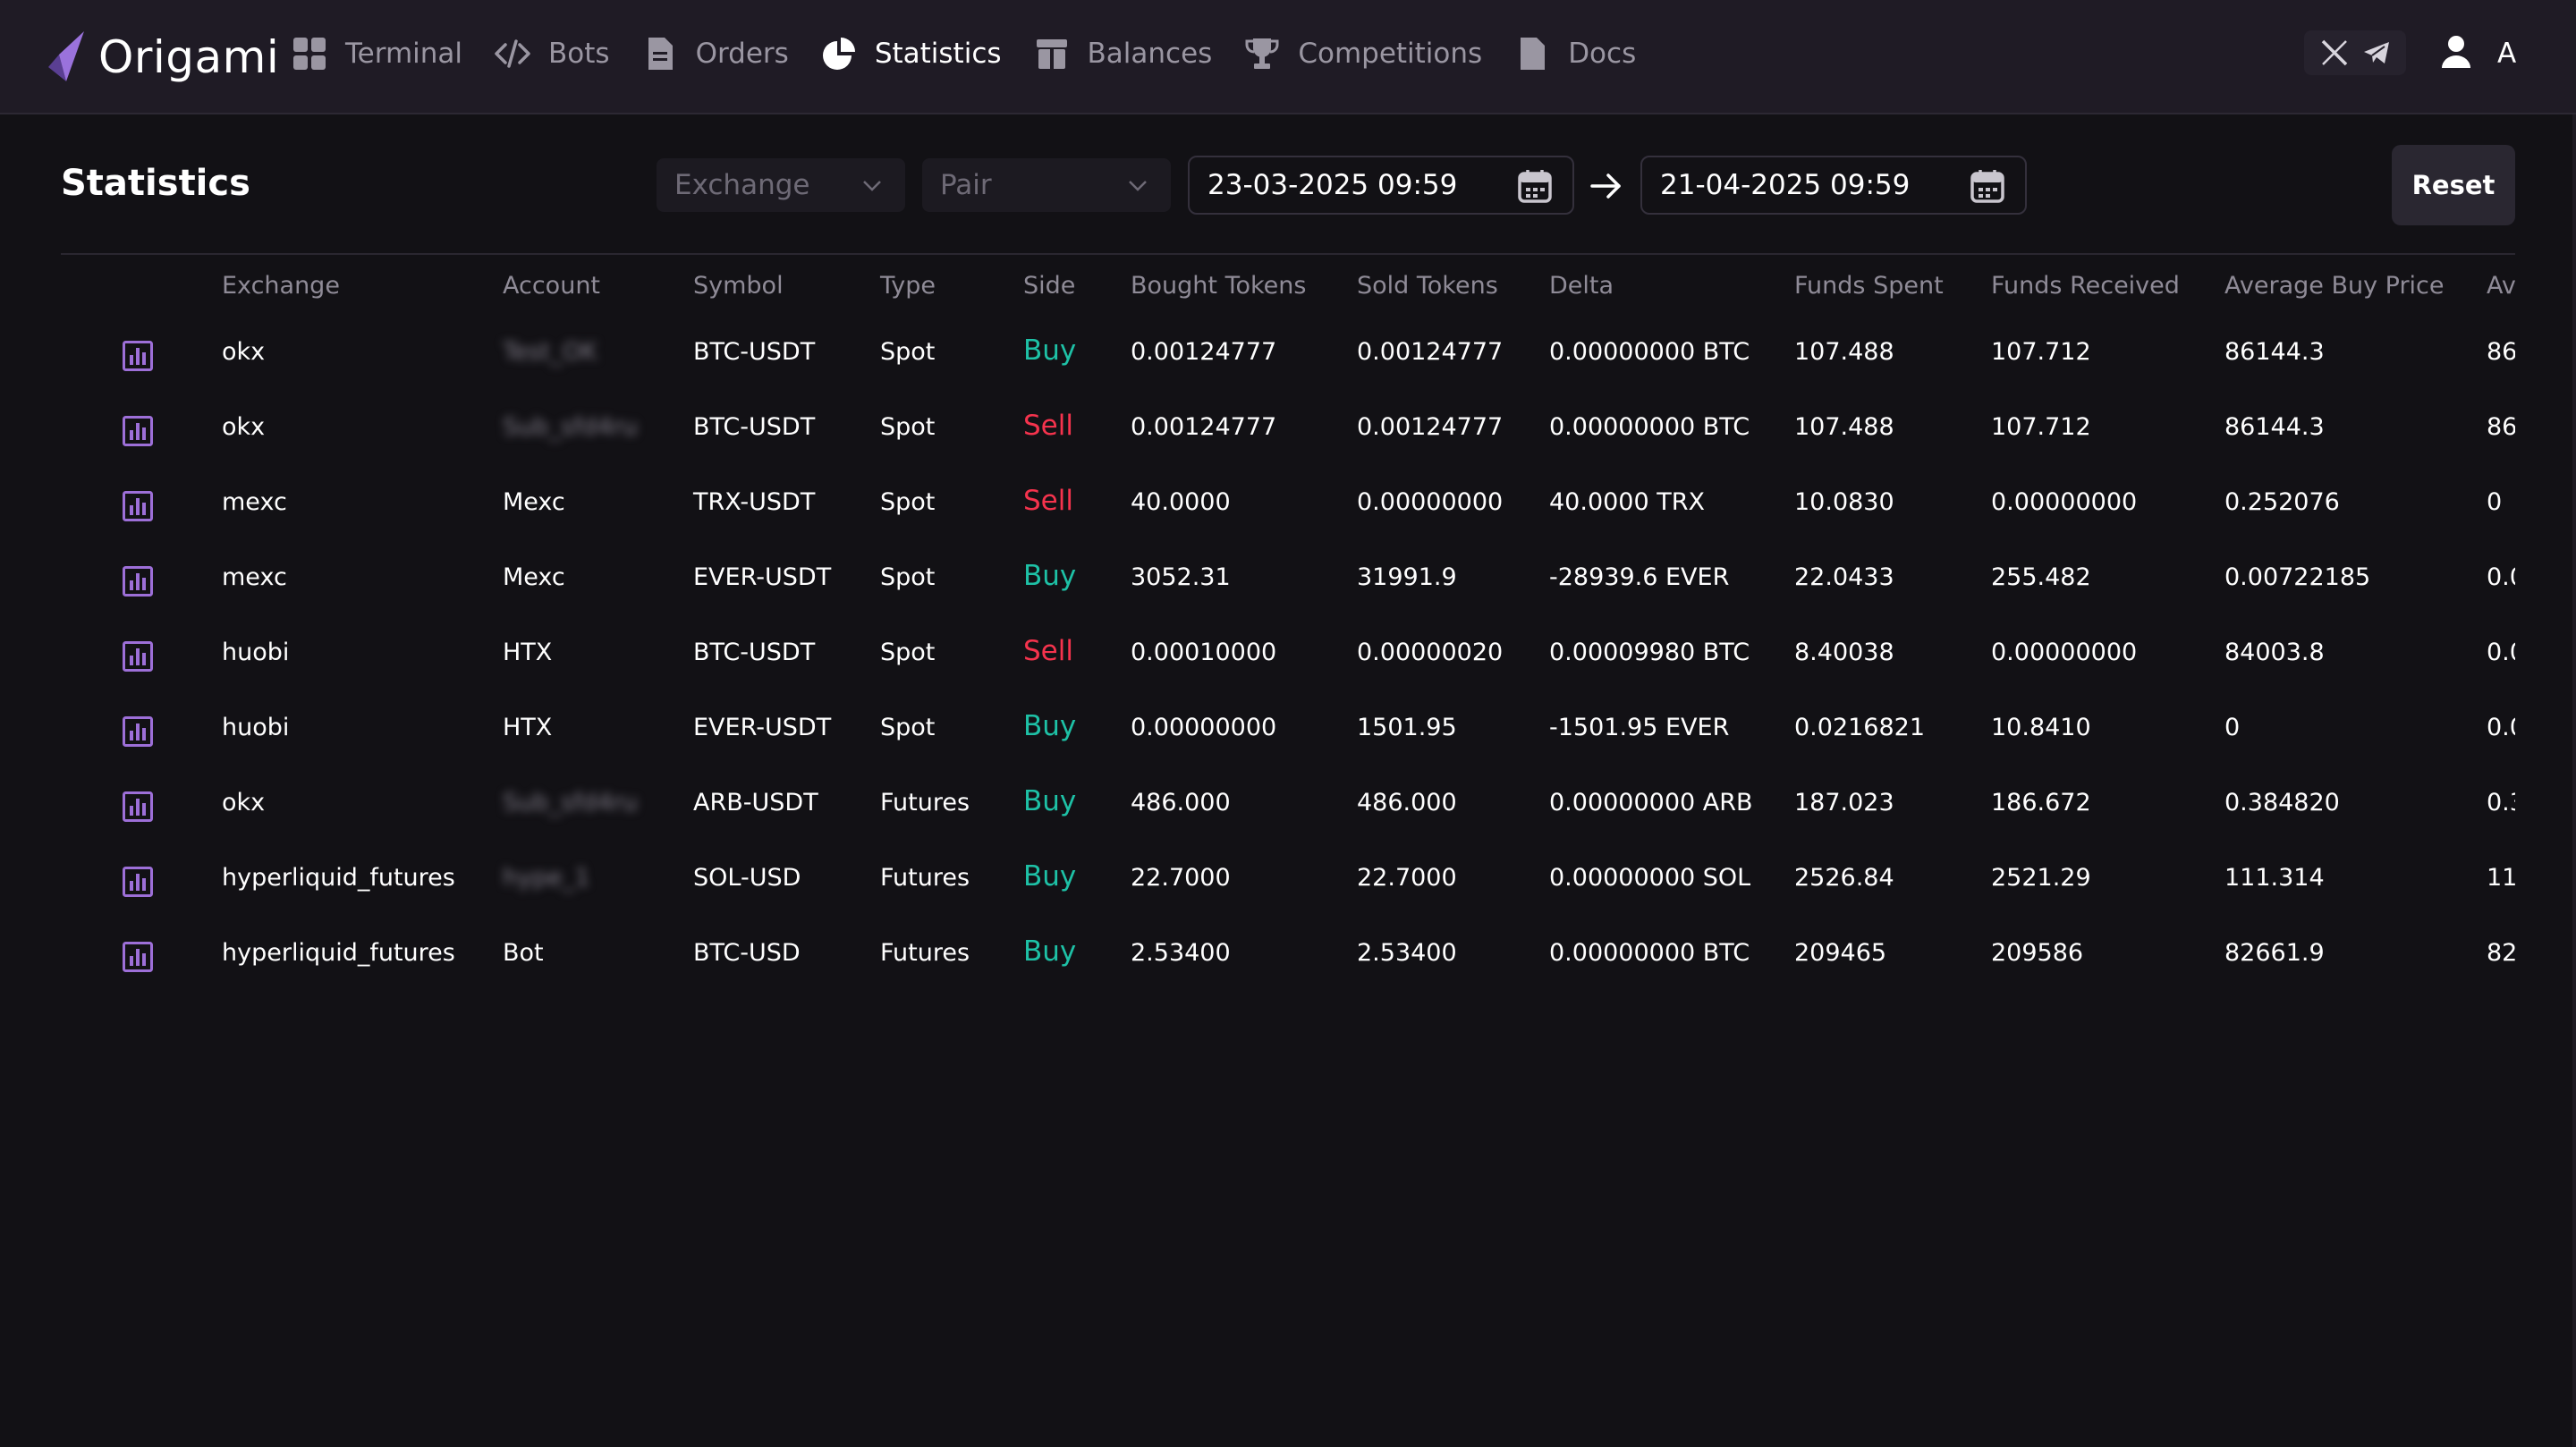  What do you see at coordinates (1363, 54) in the screenshot?
I see `nav-item-competitions: Competitions` at bounding box center [1363, 54].